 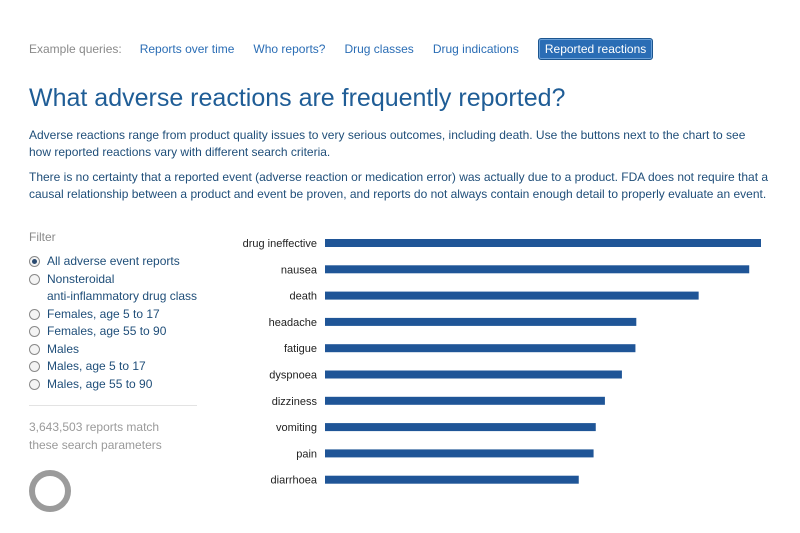 What do you see at coordinates (103, 313) in the screenshot?
I see `filter-option-label: Females, age 5 to 17` at bounding box center [103, 313].